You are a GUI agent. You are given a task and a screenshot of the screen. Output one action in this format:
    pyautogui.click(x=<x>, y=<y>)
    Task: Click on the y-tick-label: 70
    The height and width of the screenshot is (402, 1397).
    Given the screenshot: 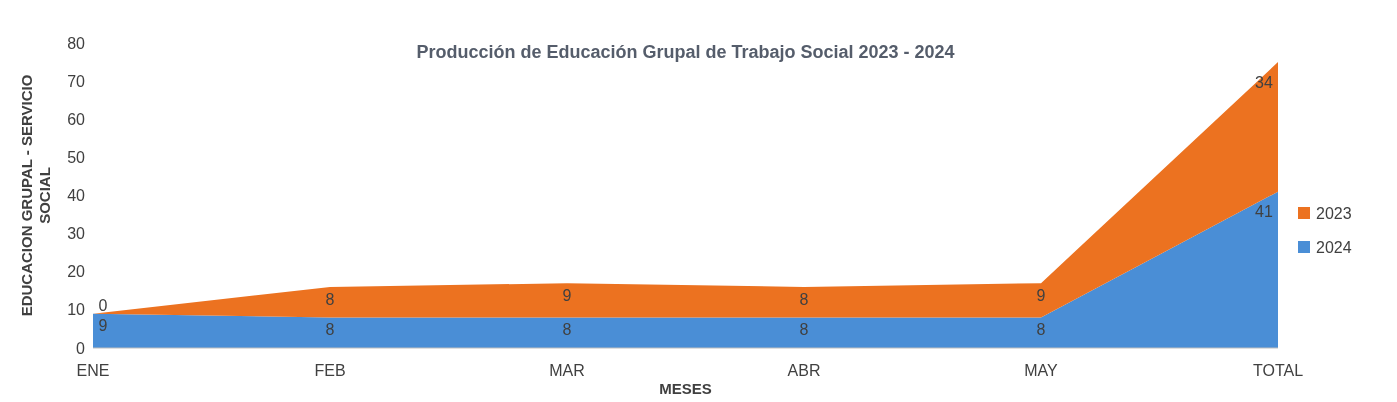 What is the action you would take?
    pyautogui.click(x=76, y=81)
    